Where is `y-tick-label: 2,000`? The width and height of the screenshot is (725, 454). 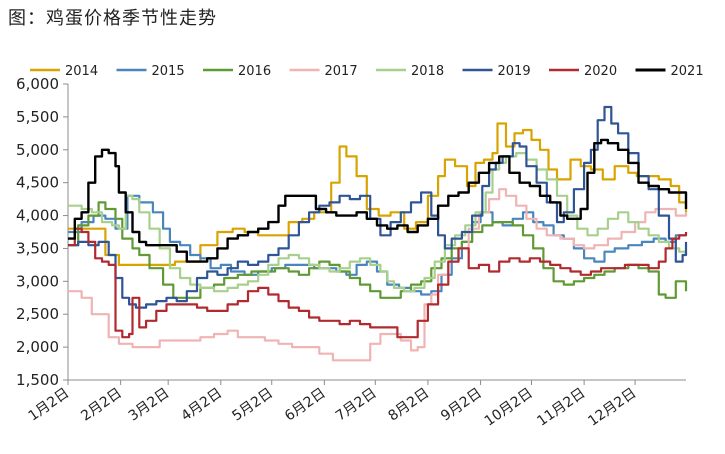
y-tick-label: 2,000 is located at coordinates (37, 347).